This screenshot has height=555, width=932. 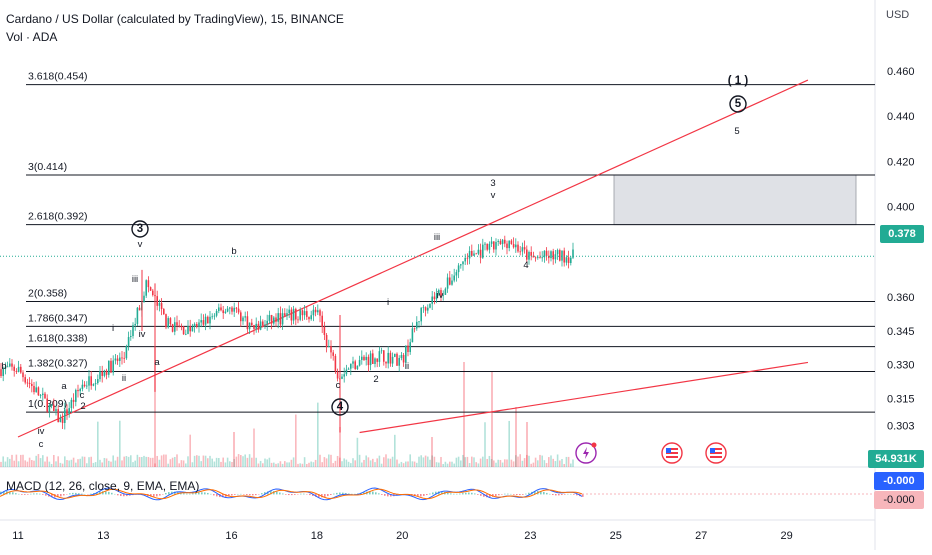 I want to click on wave-label: a, so click(x=157, y=362).